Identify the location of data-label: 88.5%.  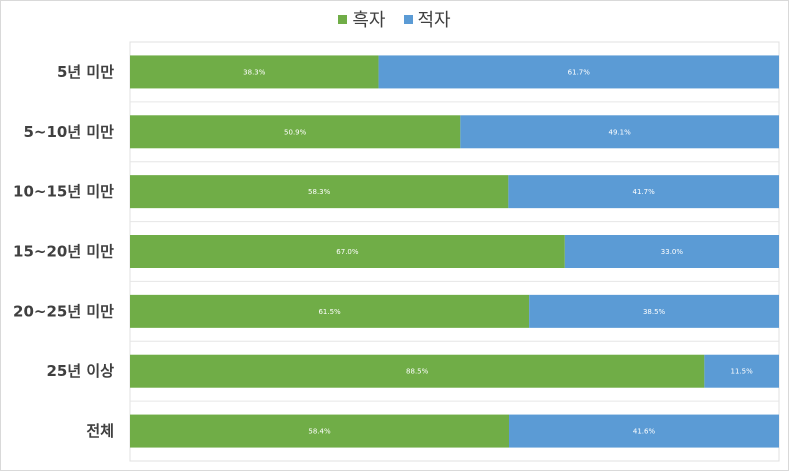
(417, 372).